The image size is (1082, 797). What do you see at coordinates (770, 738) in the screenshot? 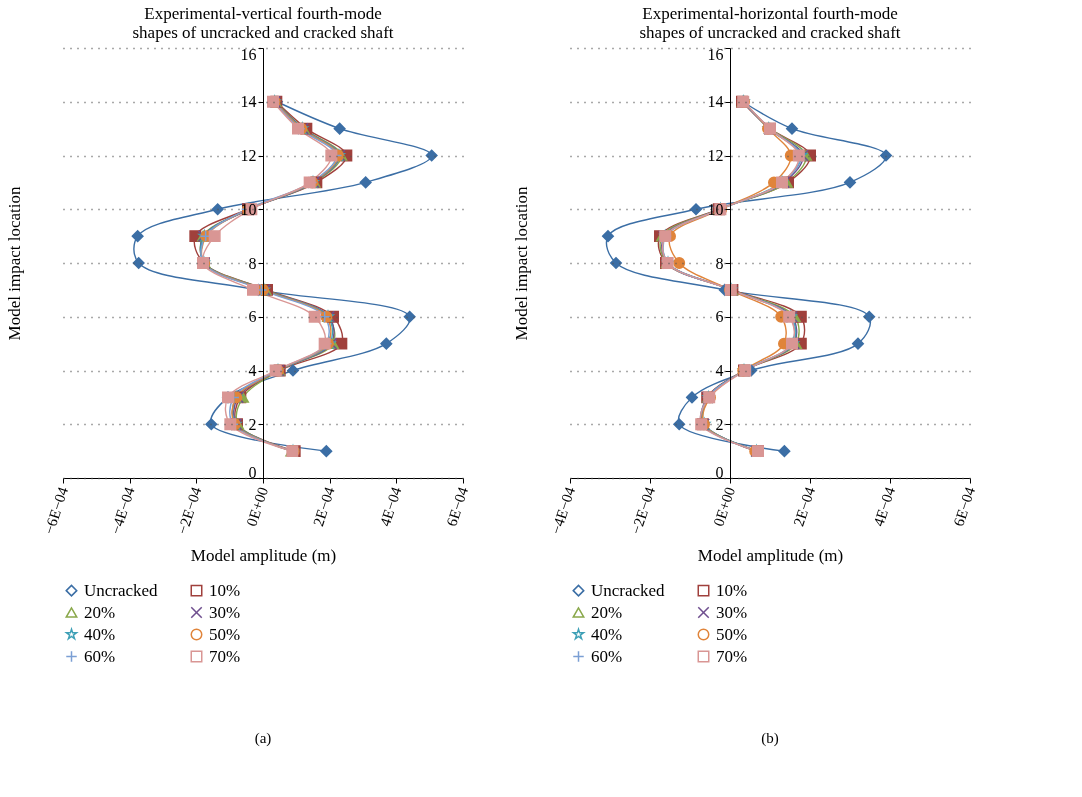
I see `text: (b)` at bounding box center [770, 738].